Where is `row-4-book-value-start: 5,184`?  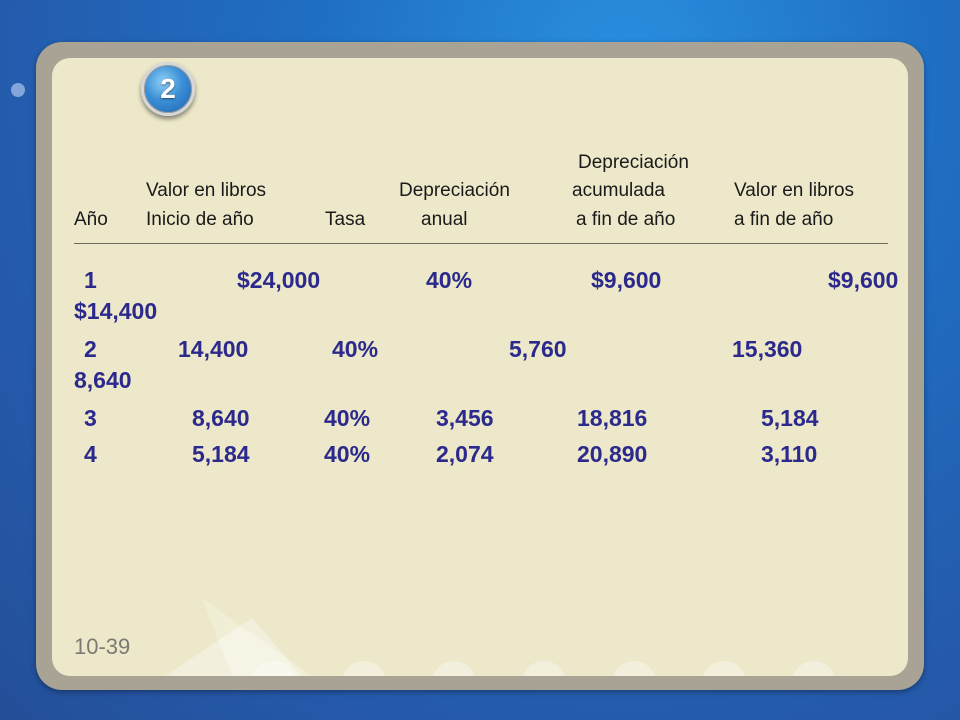
row-4-book-value-start: 5,184 is located at coordinates (221, 454).